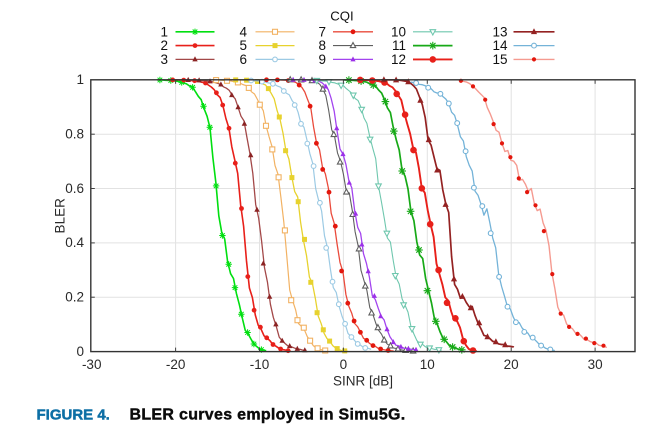 The width and height of the screenshot is (661, 433). Describe the element at coordinates (243, 45) in the screenshot. I see `svg-text: 5` at that location.